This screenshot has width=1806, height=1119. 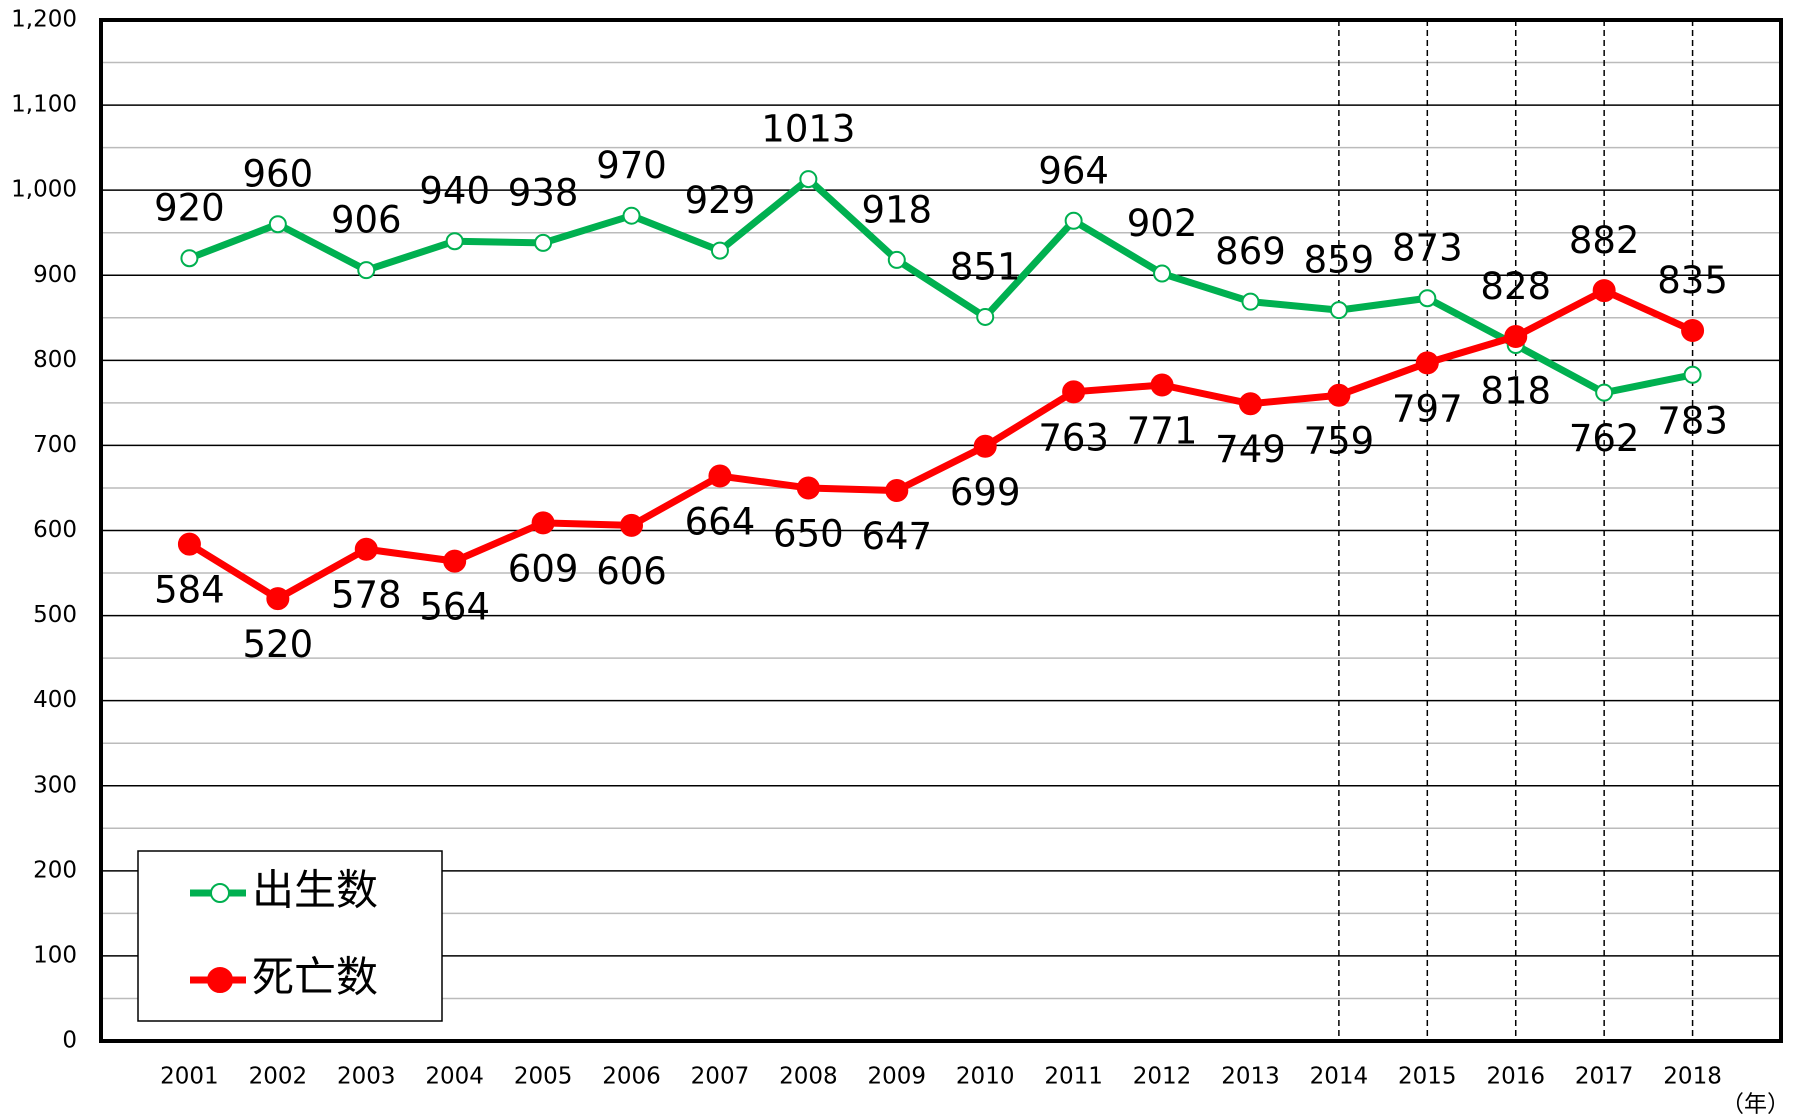 I want to click on data-label: 564, so click(x=454, y=607).